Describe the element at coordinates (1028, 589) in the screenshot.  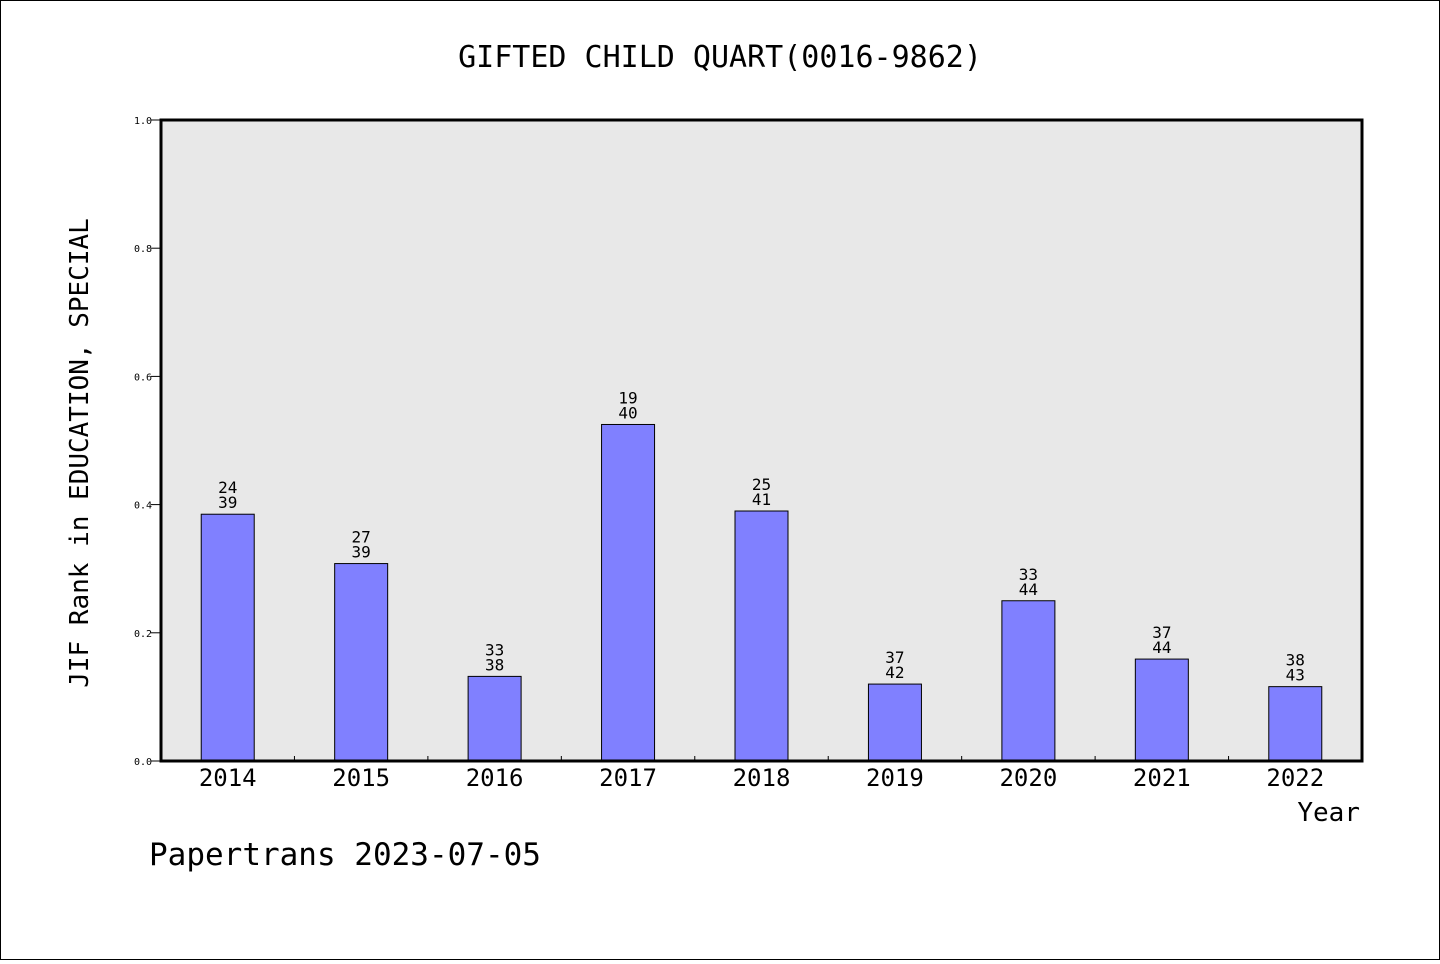
I see `bar-label-bottom-2020: 44` at that location.